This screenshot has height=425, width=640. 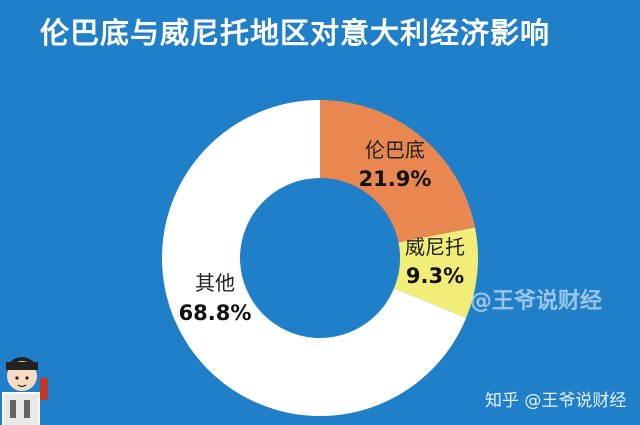 What do you see at coordinates (215, 313) in the screenshot?
I see `slice-value-other: 68.8%` at bounding box center [215, 313].